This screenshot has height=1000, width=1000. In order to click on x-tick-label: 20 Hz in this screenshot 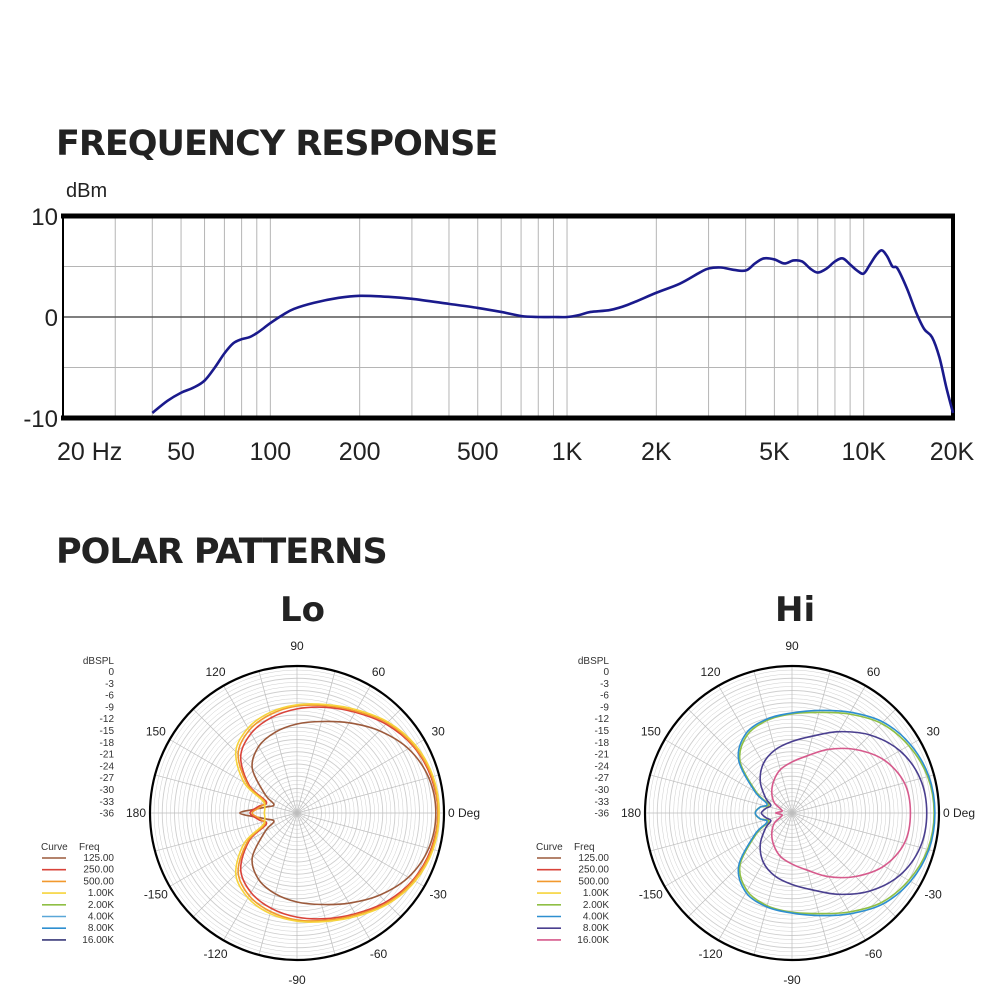, I will do `click(89, 452)`.